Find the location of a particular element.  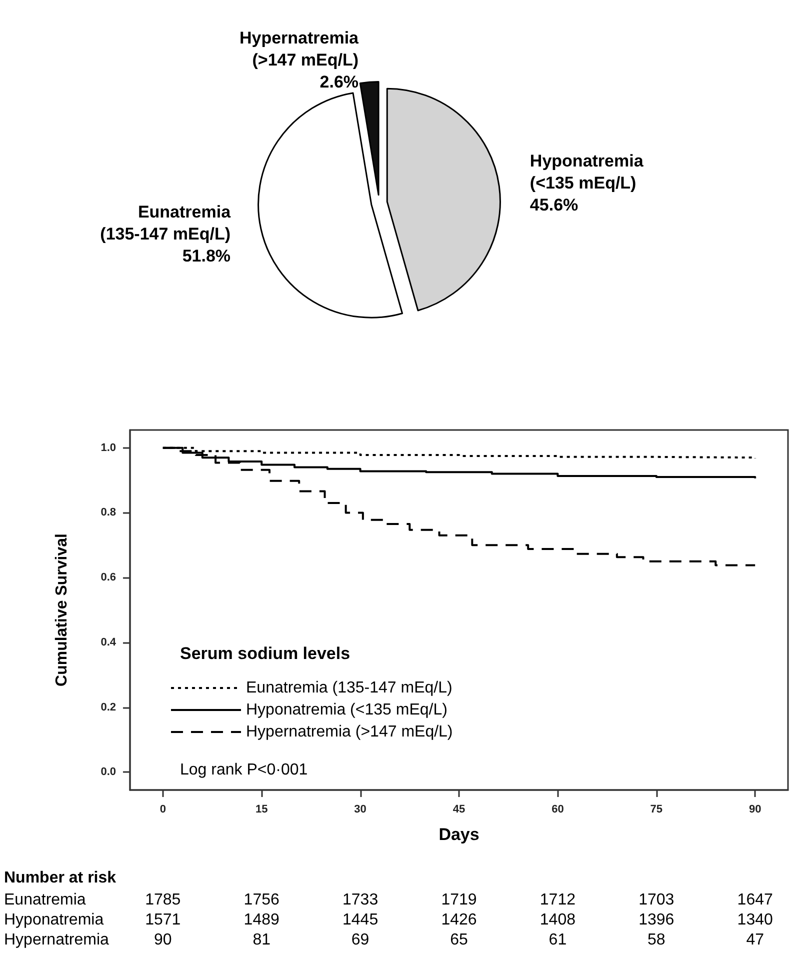

legend-label: Eunatremia (135-147 mEq/L) is located at coordinates (349, 688).